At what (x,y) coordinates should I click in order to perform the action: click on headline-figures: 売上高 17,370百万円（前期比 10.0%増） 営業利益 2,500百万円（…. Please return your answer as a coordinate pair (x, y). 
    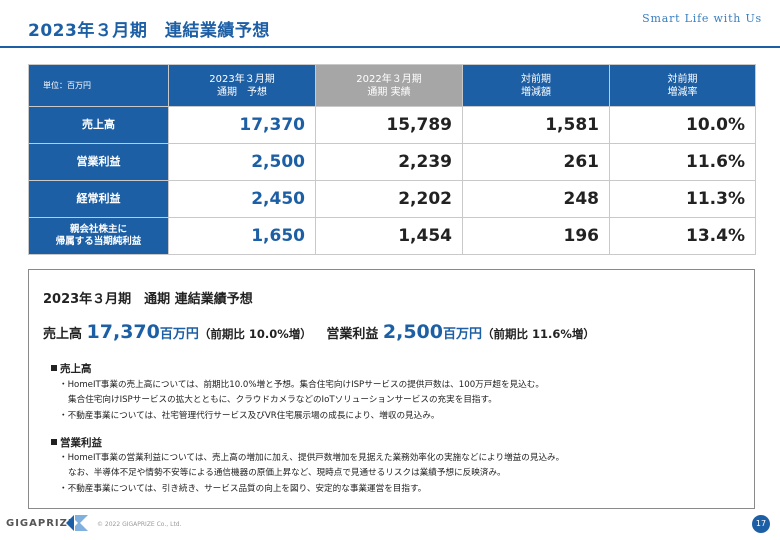
    Looking at the image, I should click on (319, 332).